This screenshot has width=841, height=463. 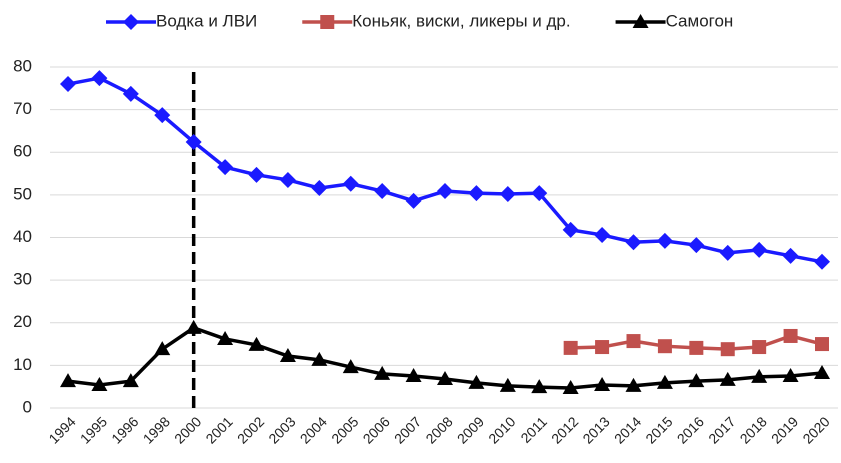 I want to click on x-tick-label: 1994, so click(x=61, y=429).